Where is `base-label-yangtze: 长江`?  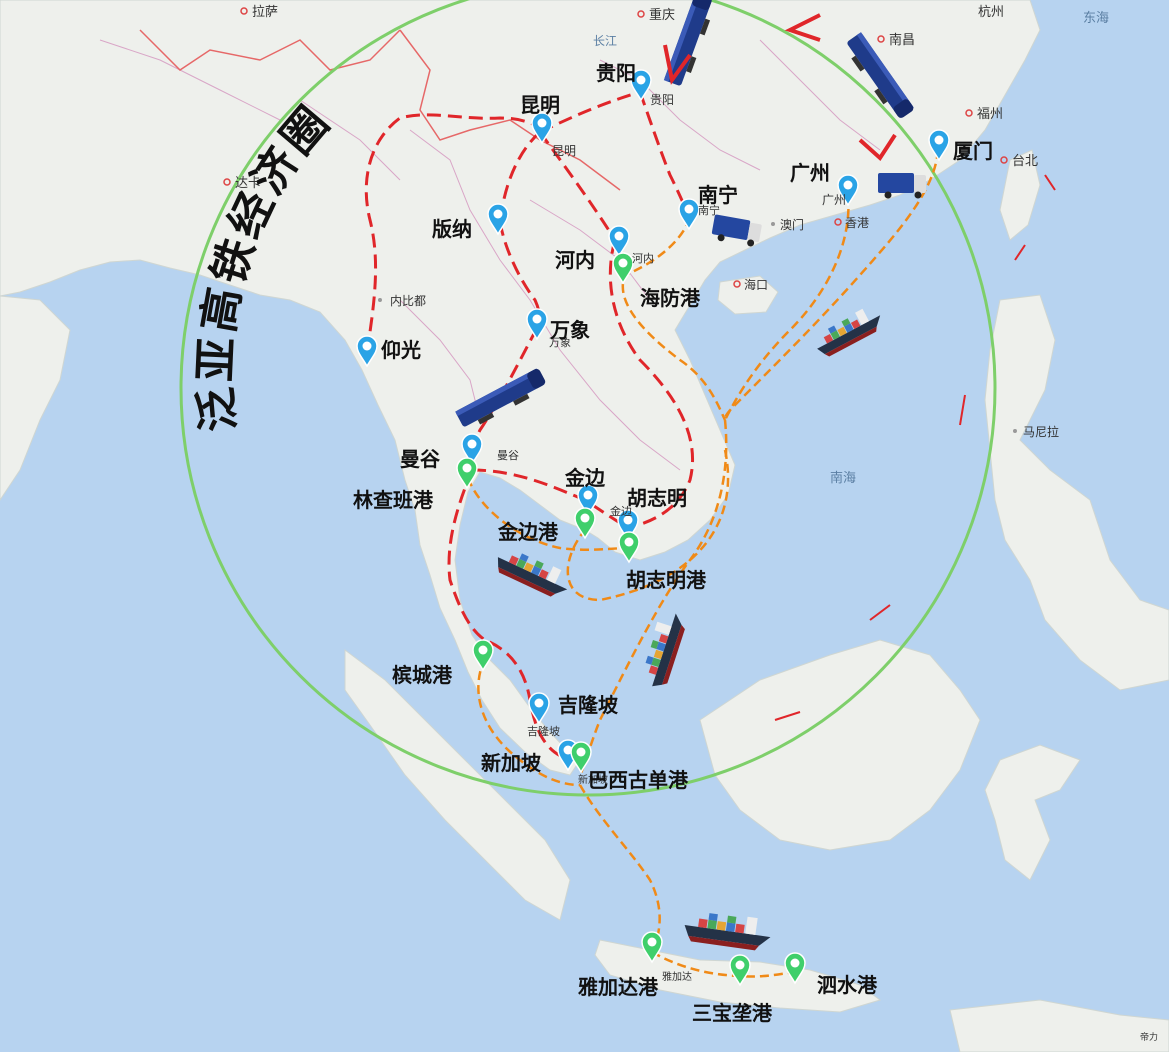 base-label-yangtze: 长江 is located at coordinates (605, 41).